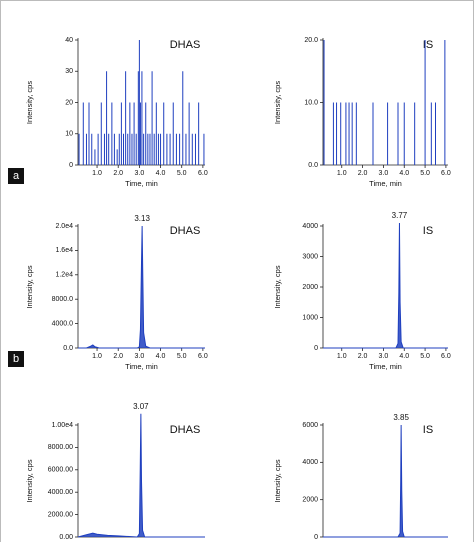 Image resolution: width=474 pixels, height=542 pixels. I want to click on y-tick-label: 30, so click(69, 71).